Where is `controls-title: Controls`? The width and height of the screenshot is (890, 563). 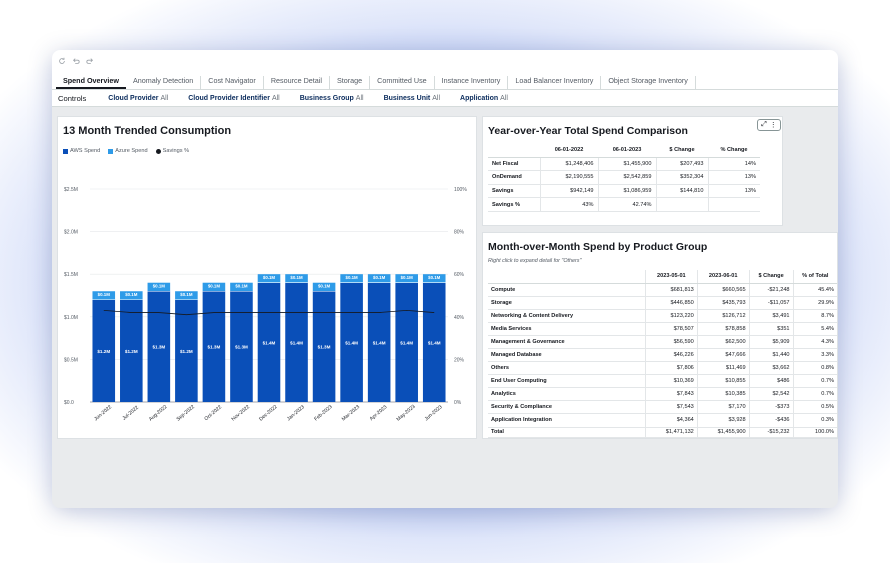 controls-title: Controls is located at coordinates (72, 98).